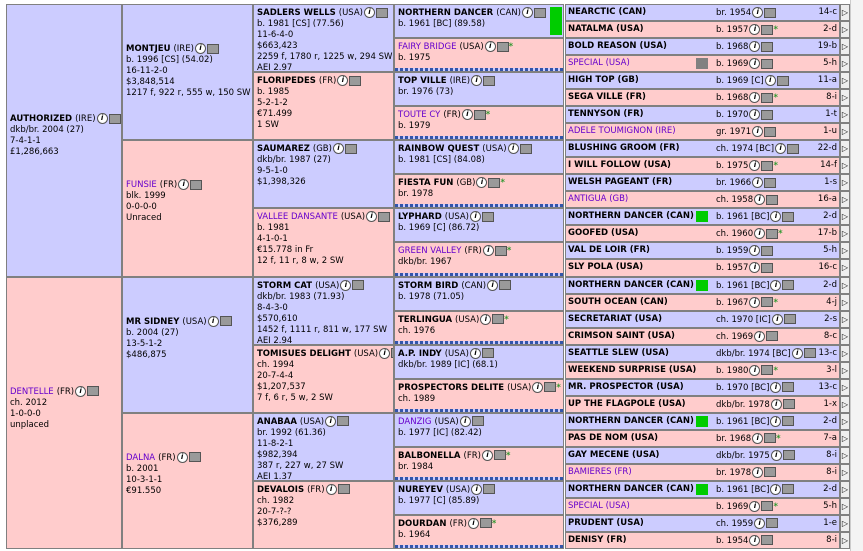 The width and height of the screenshot is (863, 551). What do you see at coordinates (626, 386) in the screenshot?
I see `horse-name: MR. PROSPECTOR (USA)` at bounding box center [626, 386].